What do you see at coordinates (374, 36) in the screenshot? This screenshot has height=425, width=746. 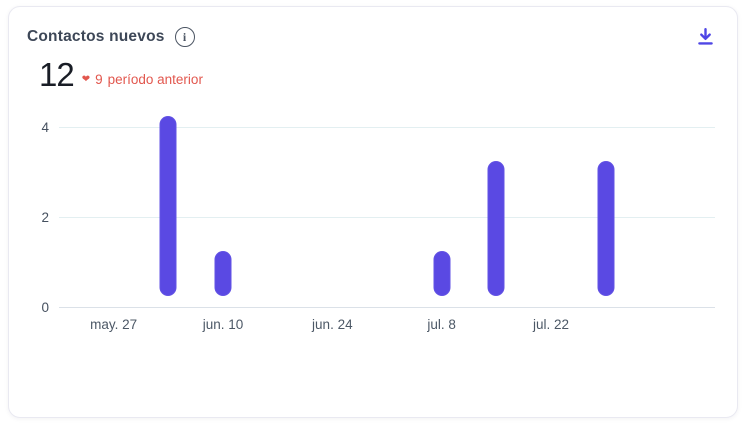 I see `card-header: Contactos nuevos i` at bounding box center [374, 36].